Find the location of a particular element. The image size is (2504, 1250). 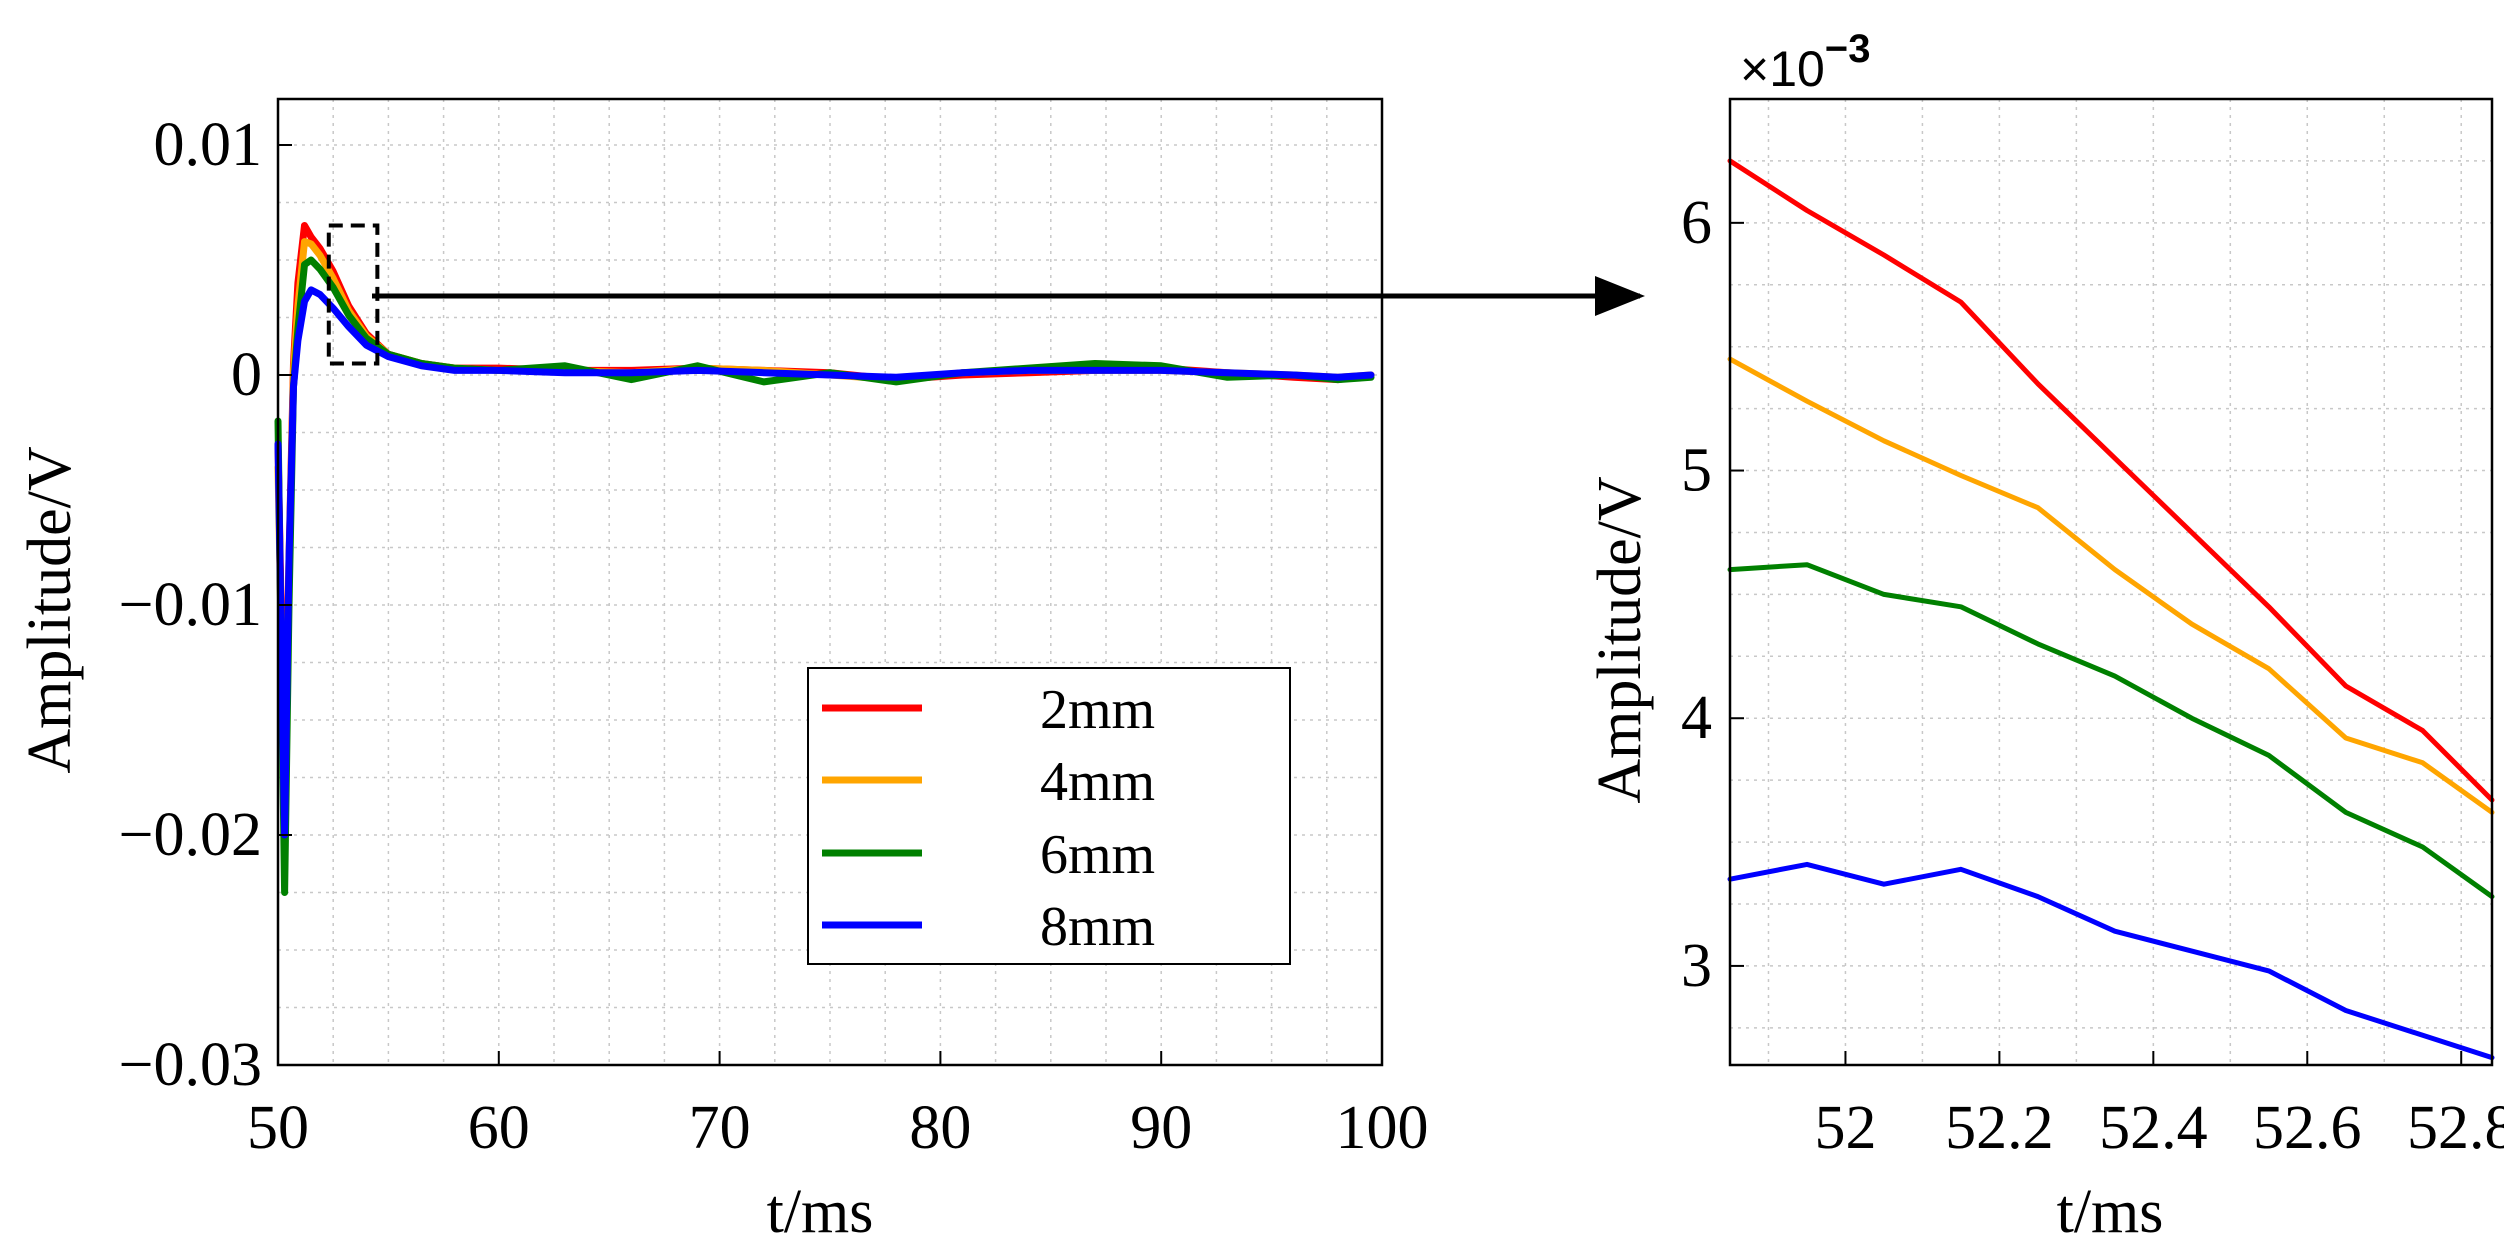

legend: 2mm 4mm 6mm 8mm is located at coordinates (1049, 816).